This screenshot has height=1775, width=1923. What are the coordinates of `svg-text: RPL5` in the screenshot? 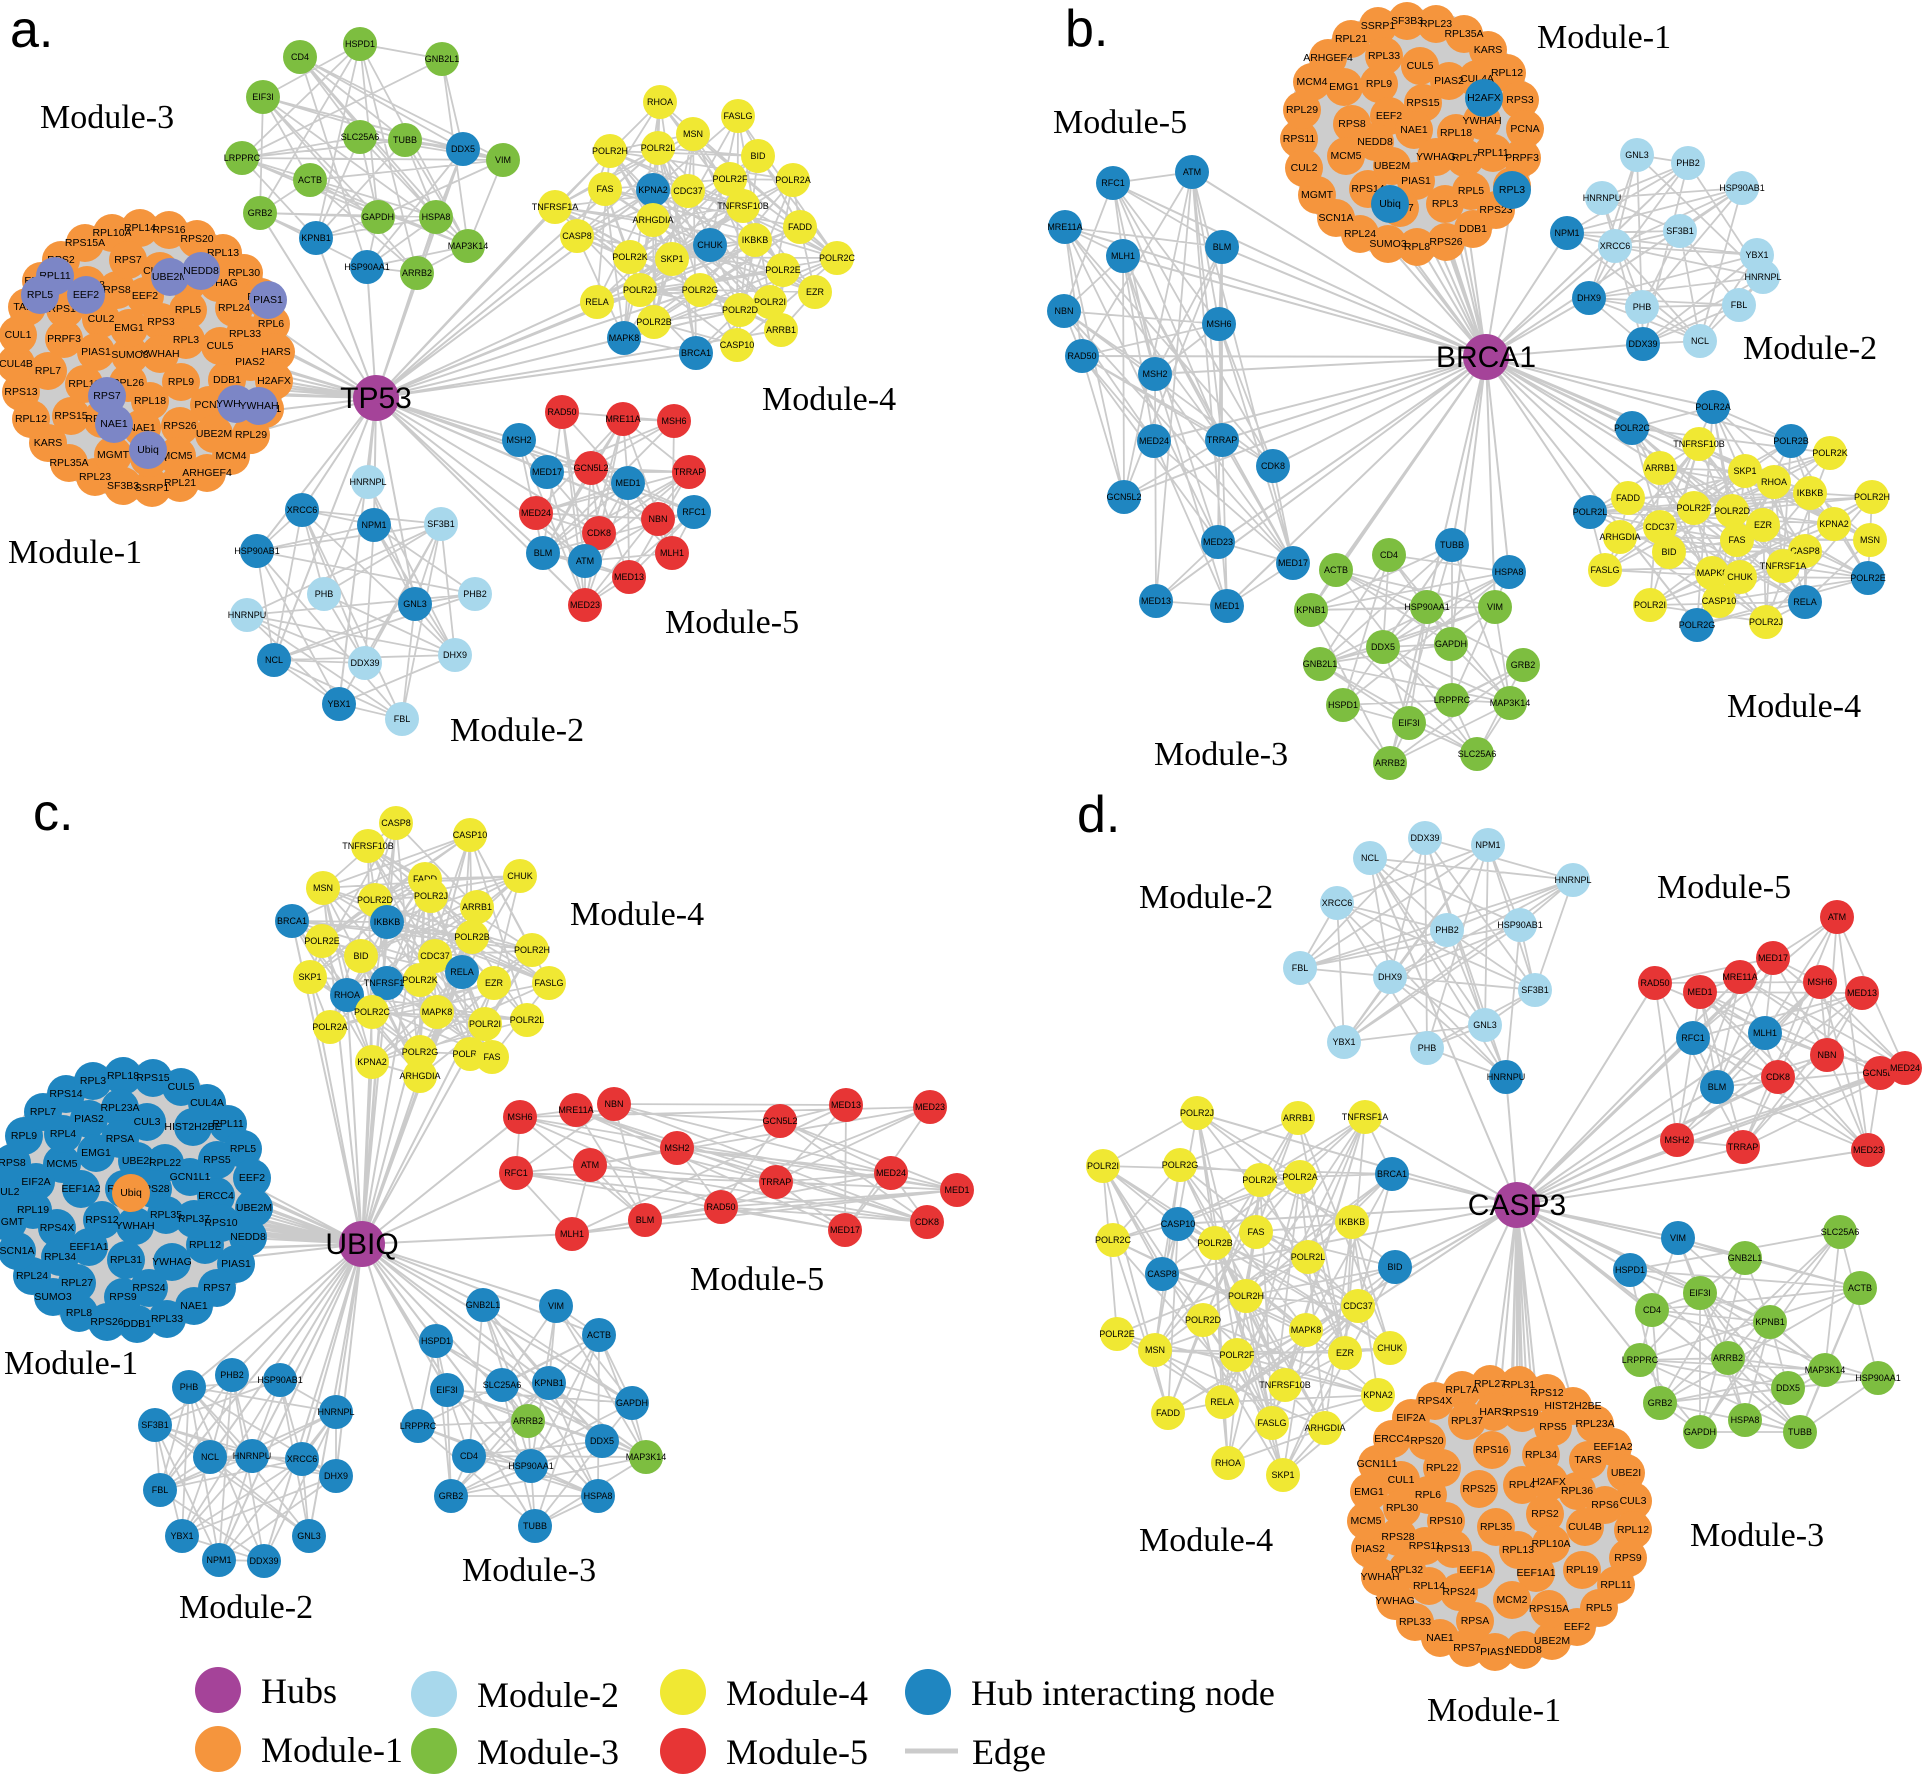 It's located at (188, 310).